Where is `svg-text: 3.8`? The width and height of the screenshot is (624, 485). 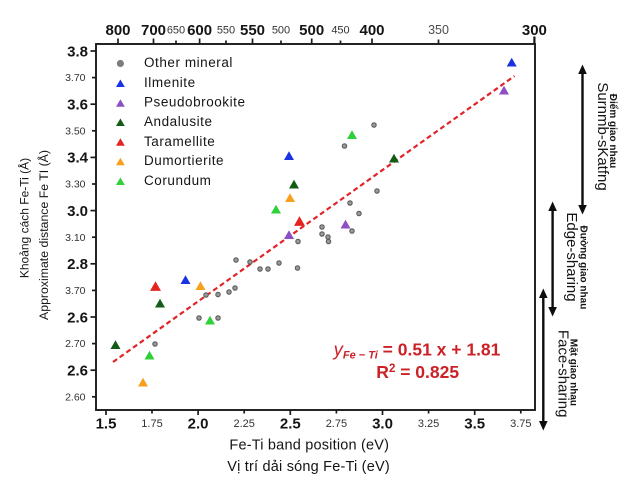 svg-text: 3.8 is located at coordinates (77, 51).